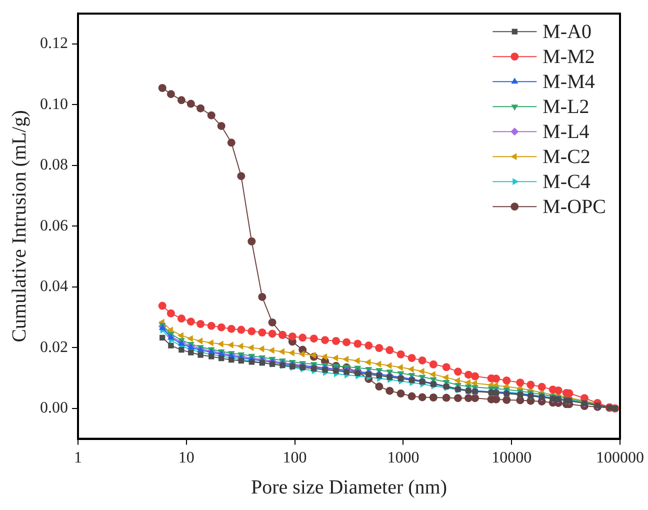 The height and width of the screenshot is (510, 648). I want to click on legend-label: M-L2, so click(566, 107).